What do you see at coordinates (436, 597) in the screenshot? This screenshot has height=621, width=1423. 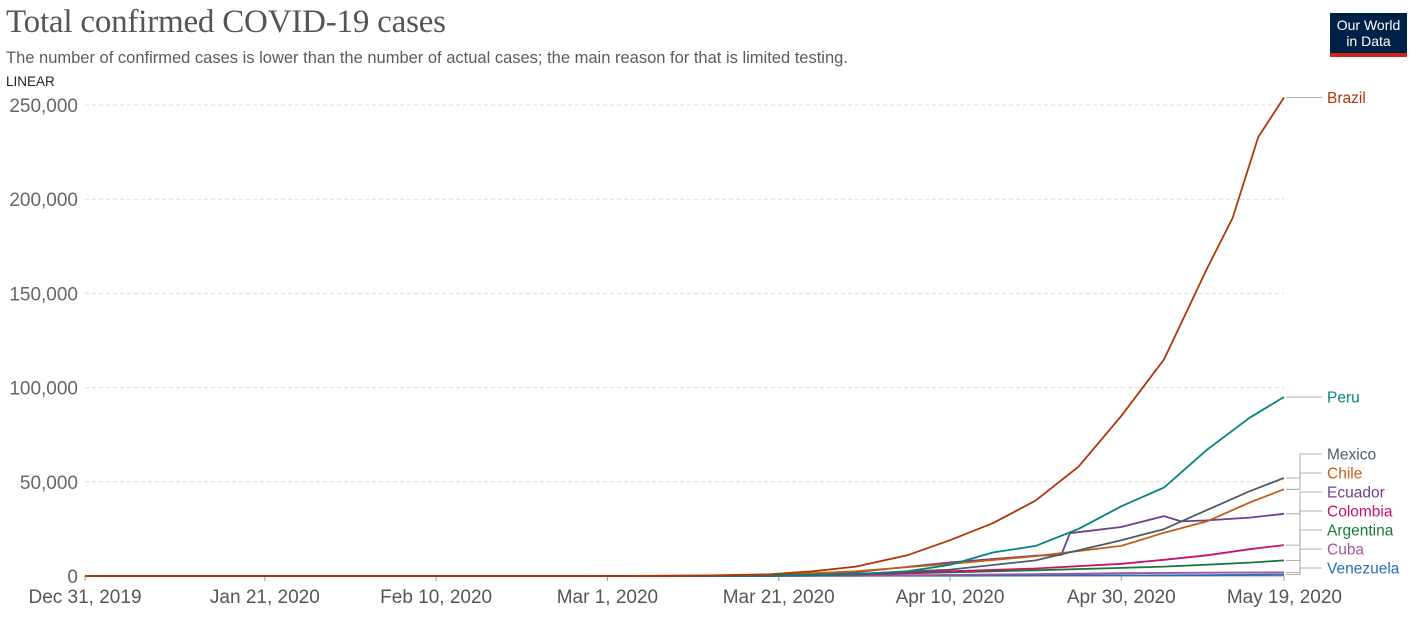 I see `x-tick-label: Feb 10, 2020` at bounding box center [436, 597].